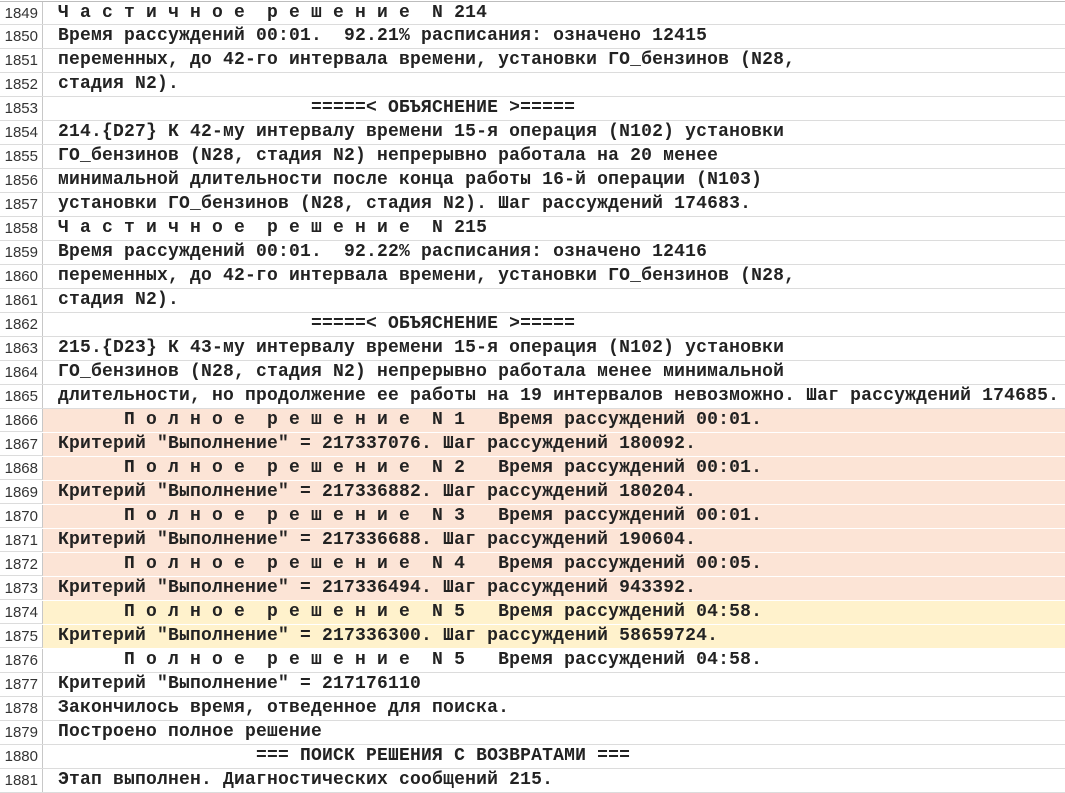 Image resolution: width=1065 pixels, height=793 pixels. What do you see at coordinates (532, 301) in the screenshot?
I see `log-line: 1861 стадия N2).` at bounding box center [532, 301].